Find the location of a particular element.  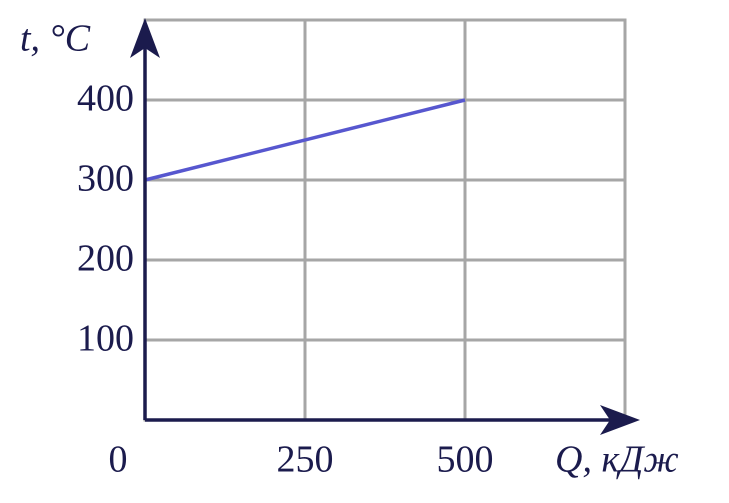

y-axis-label: t, °C is located at coordinates (55, 39).